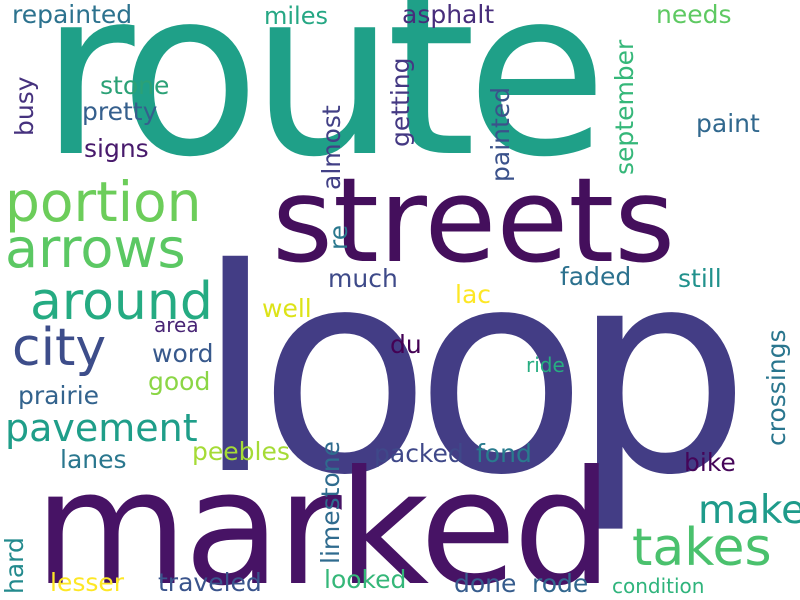 The image size is (800, 600). Describe the element at coordinates (330, 502) in the screenshot. I see `word-limestone: limestone` at that location.